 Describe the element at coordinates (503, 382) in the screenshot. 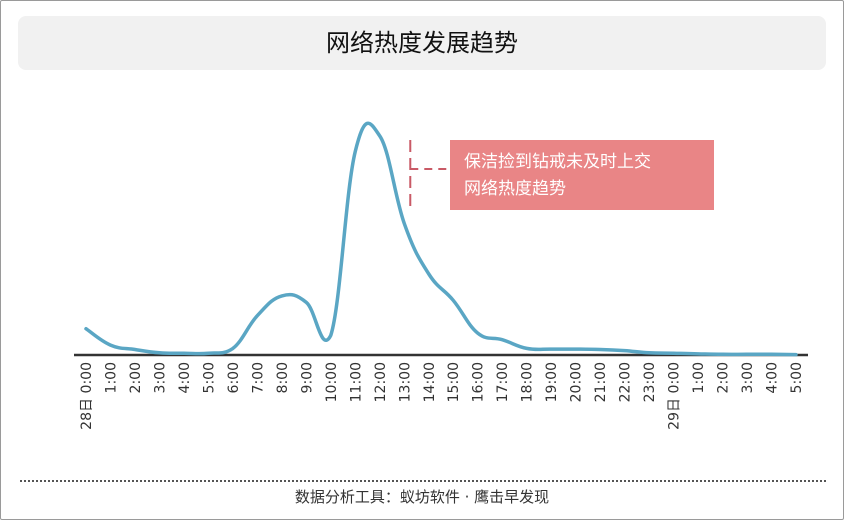

I see `x-tick-label: 17:00` at that location.